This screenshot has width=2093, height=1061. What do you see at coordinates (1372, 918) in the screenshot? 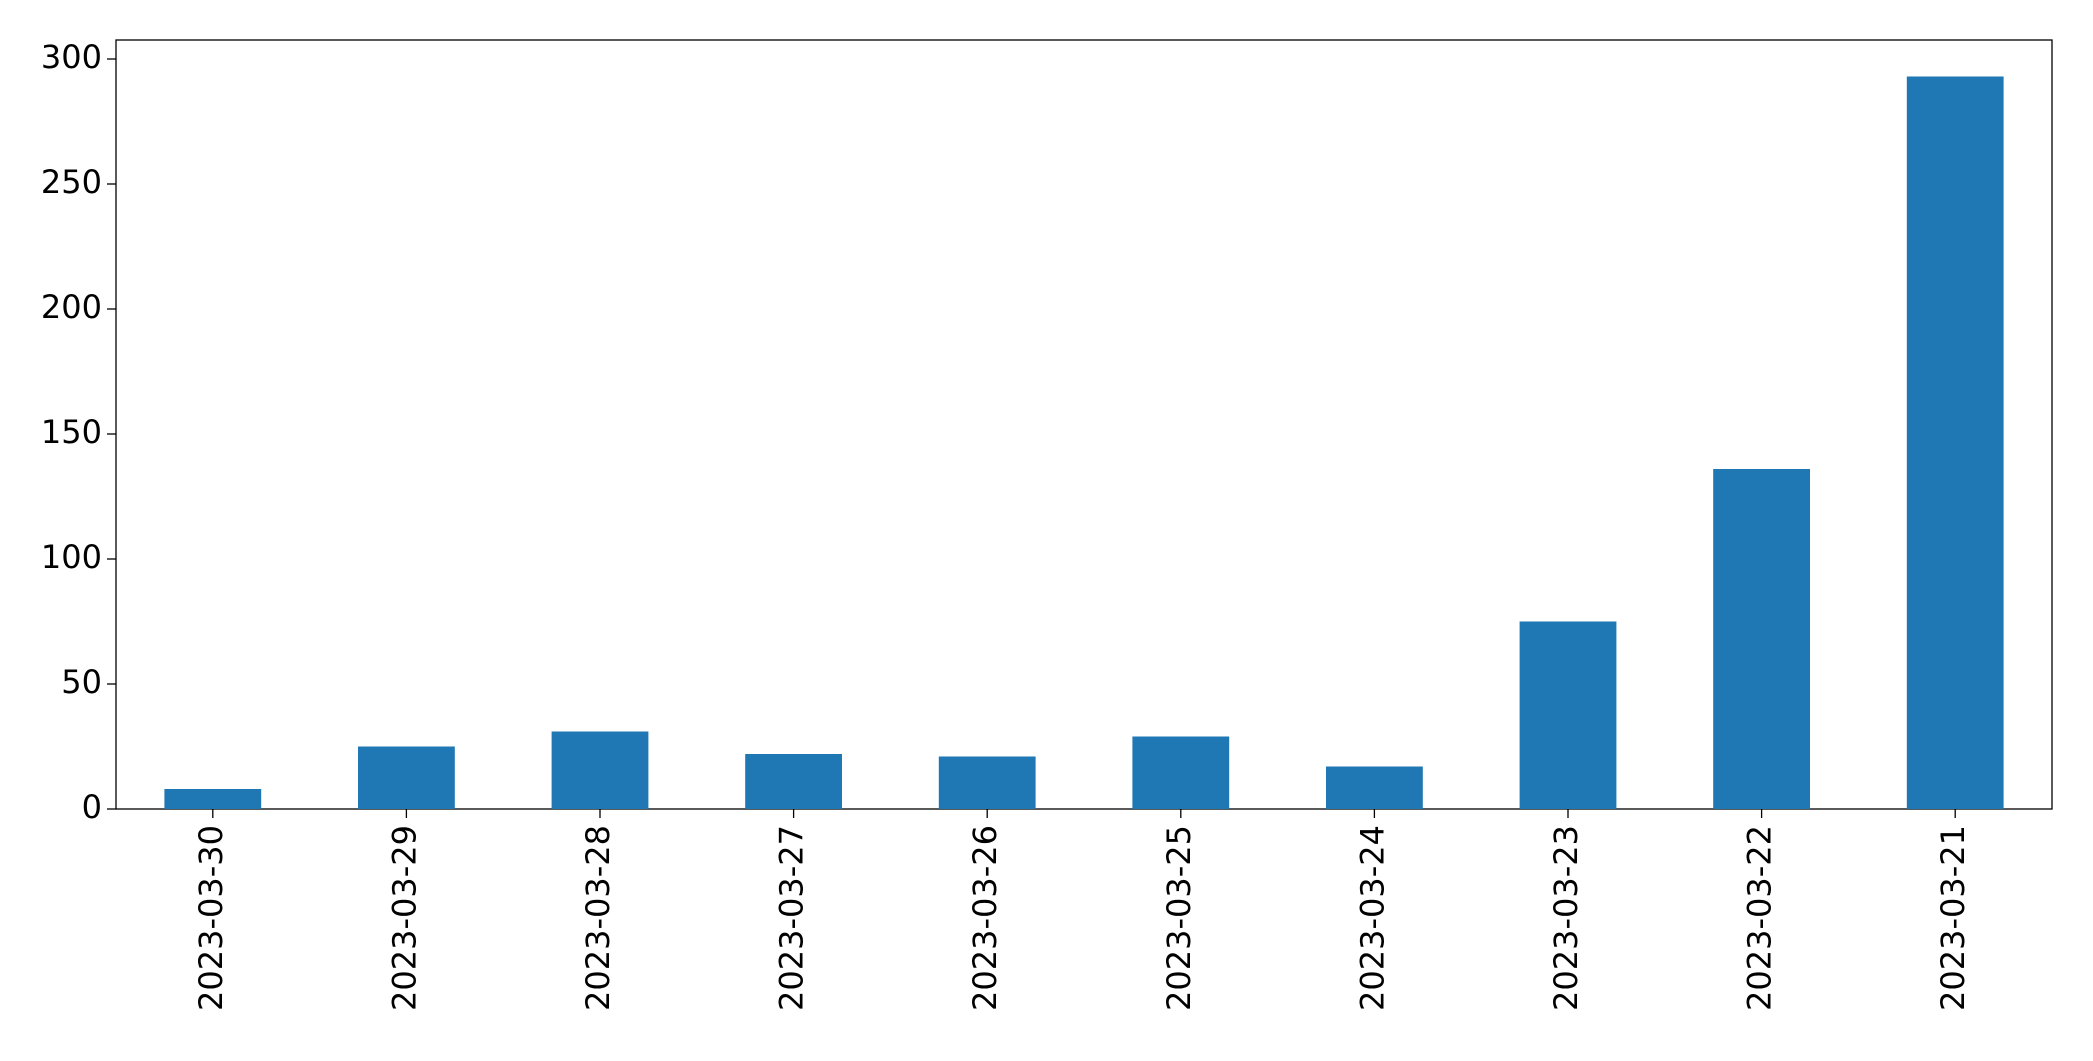
I see `x-tick-label: 2023-03-24` at bounding box center [1372, 918].